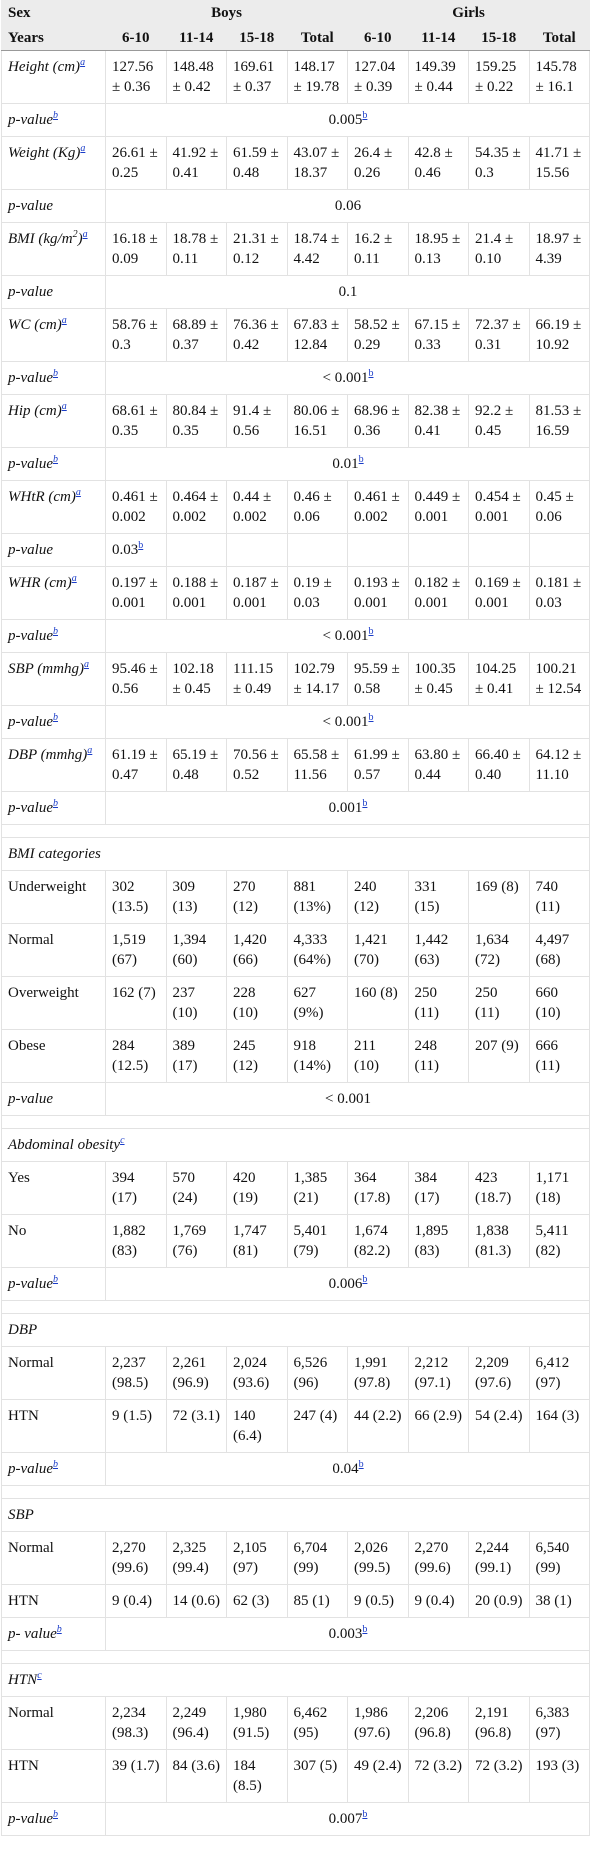  I want to click on data-cell: 1,882 (83), so click(136, 1241).